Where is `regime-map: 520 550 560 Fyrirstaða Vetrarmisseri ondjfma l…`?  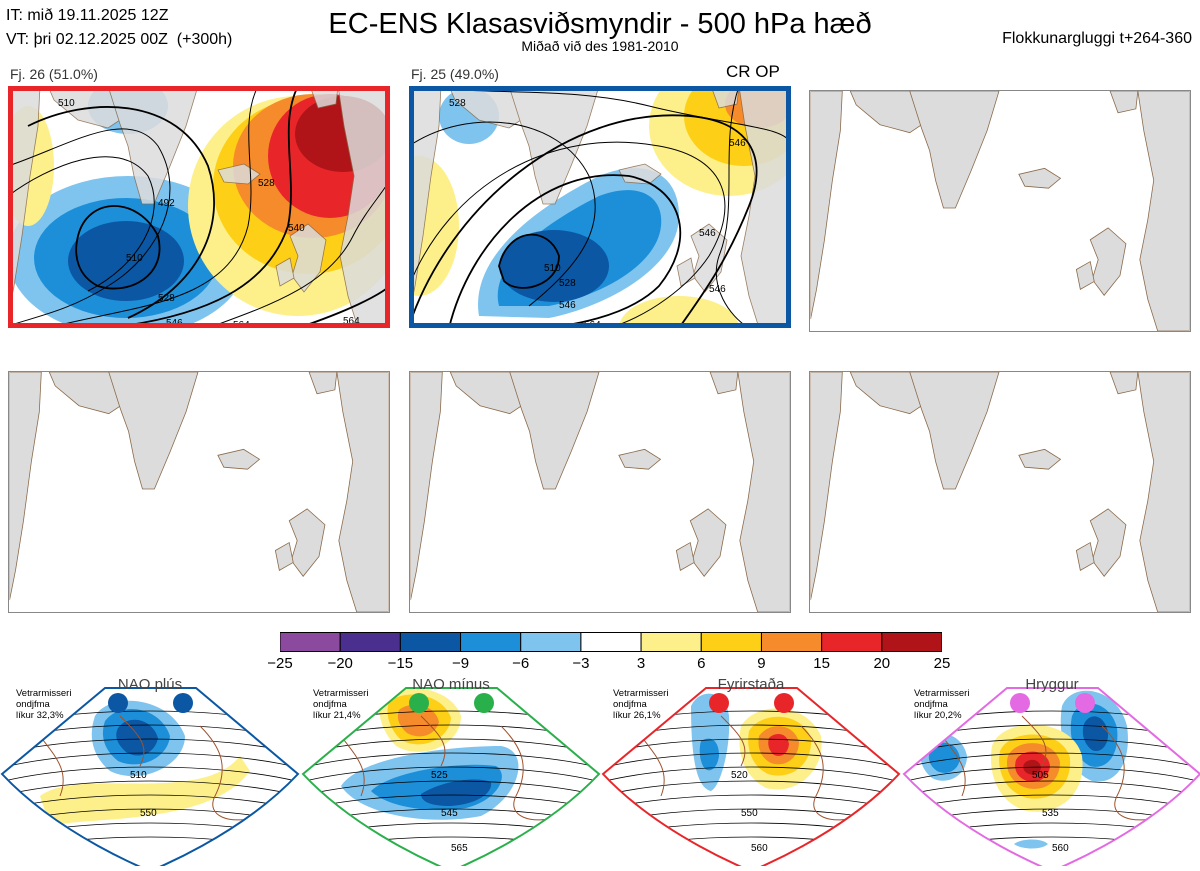
regime-map: 520 550 560 Fyrirstaða Vetrarmisseri ondjfma l… is located at coordinates (751, 771).